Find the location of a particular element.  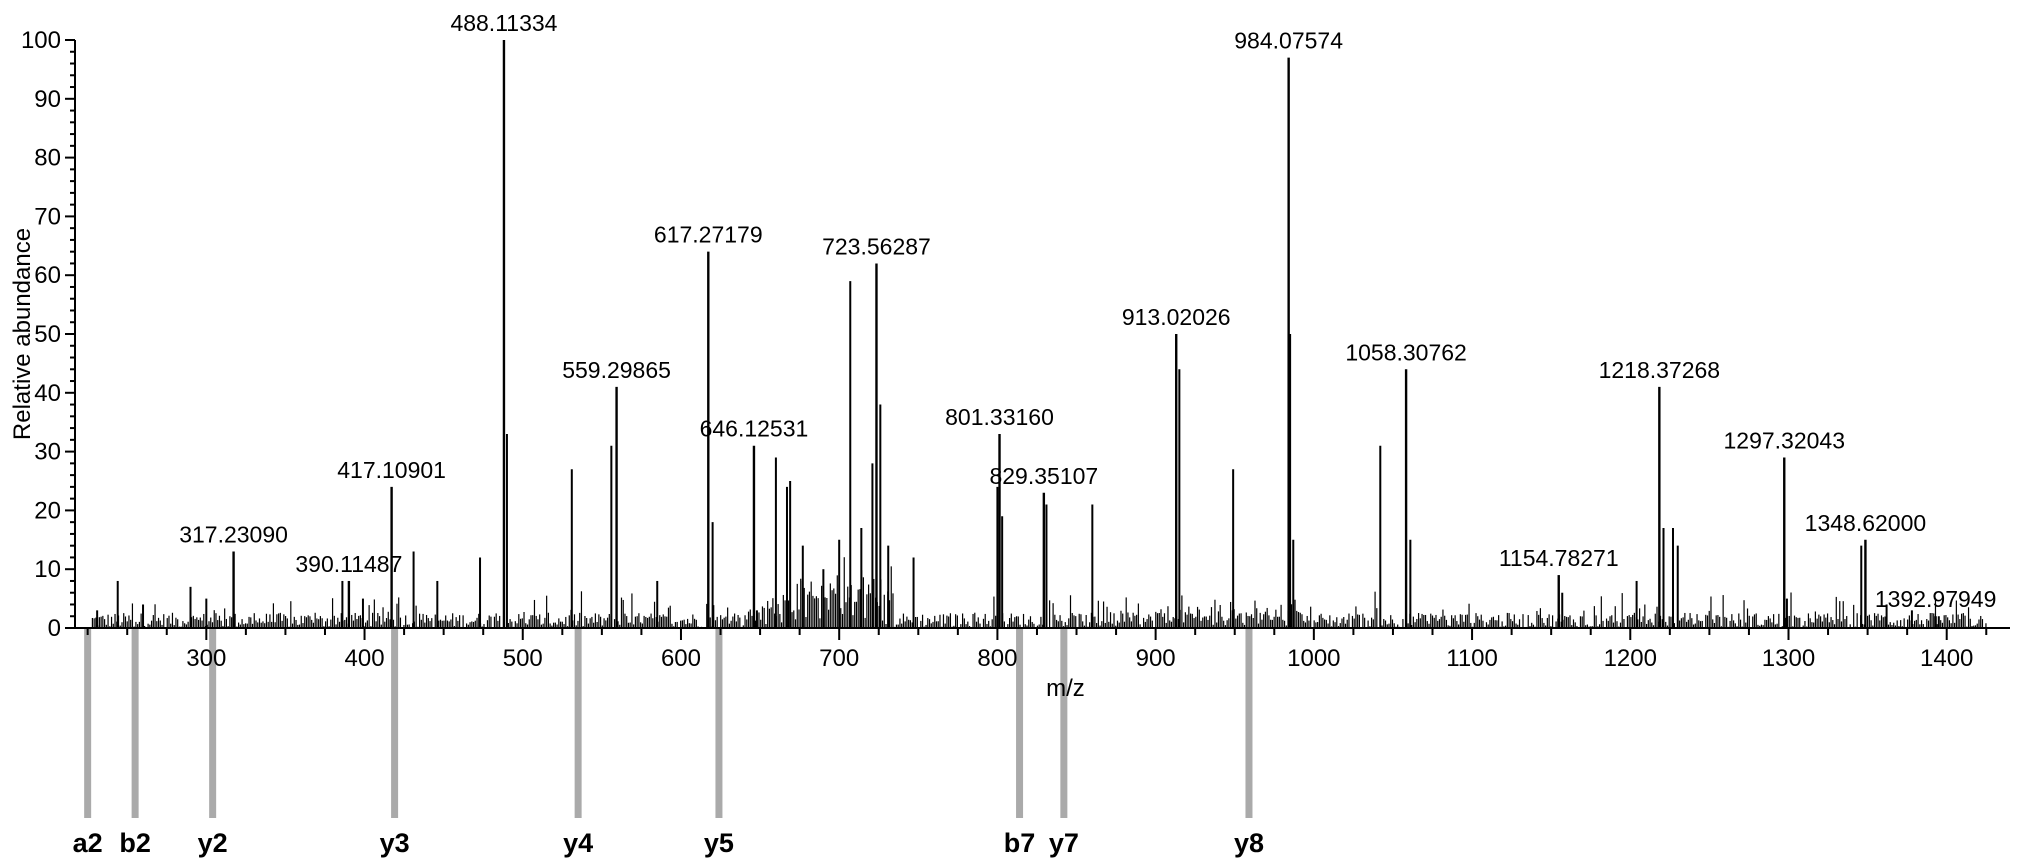

x-tick-label: 600 is located at coordinates (681, 658).